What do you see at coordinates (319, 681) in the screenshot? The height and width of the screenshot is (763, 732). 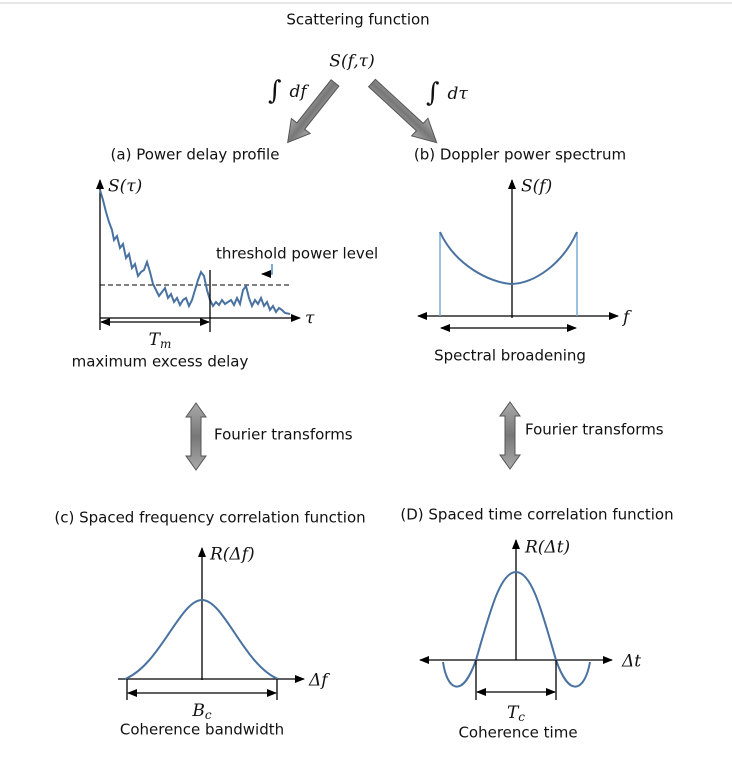 I see `x-axis-label: Δf` at bounding box center [319, 681].